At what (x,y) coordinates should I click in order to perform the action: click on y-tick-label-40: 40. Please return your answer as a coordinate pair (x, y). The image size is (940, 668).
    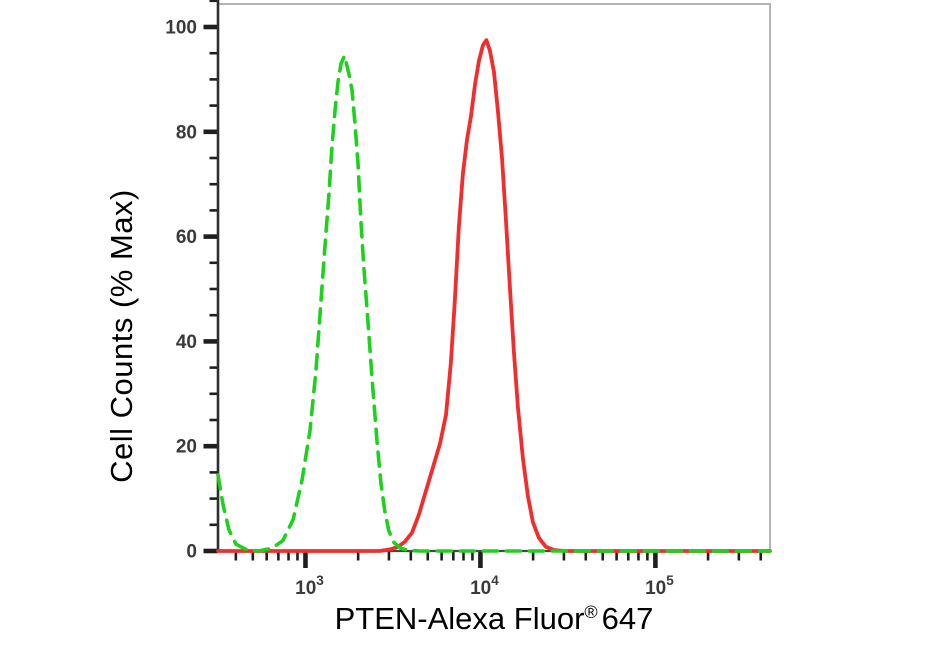
    Looking at the image, I should click on (186, 342).